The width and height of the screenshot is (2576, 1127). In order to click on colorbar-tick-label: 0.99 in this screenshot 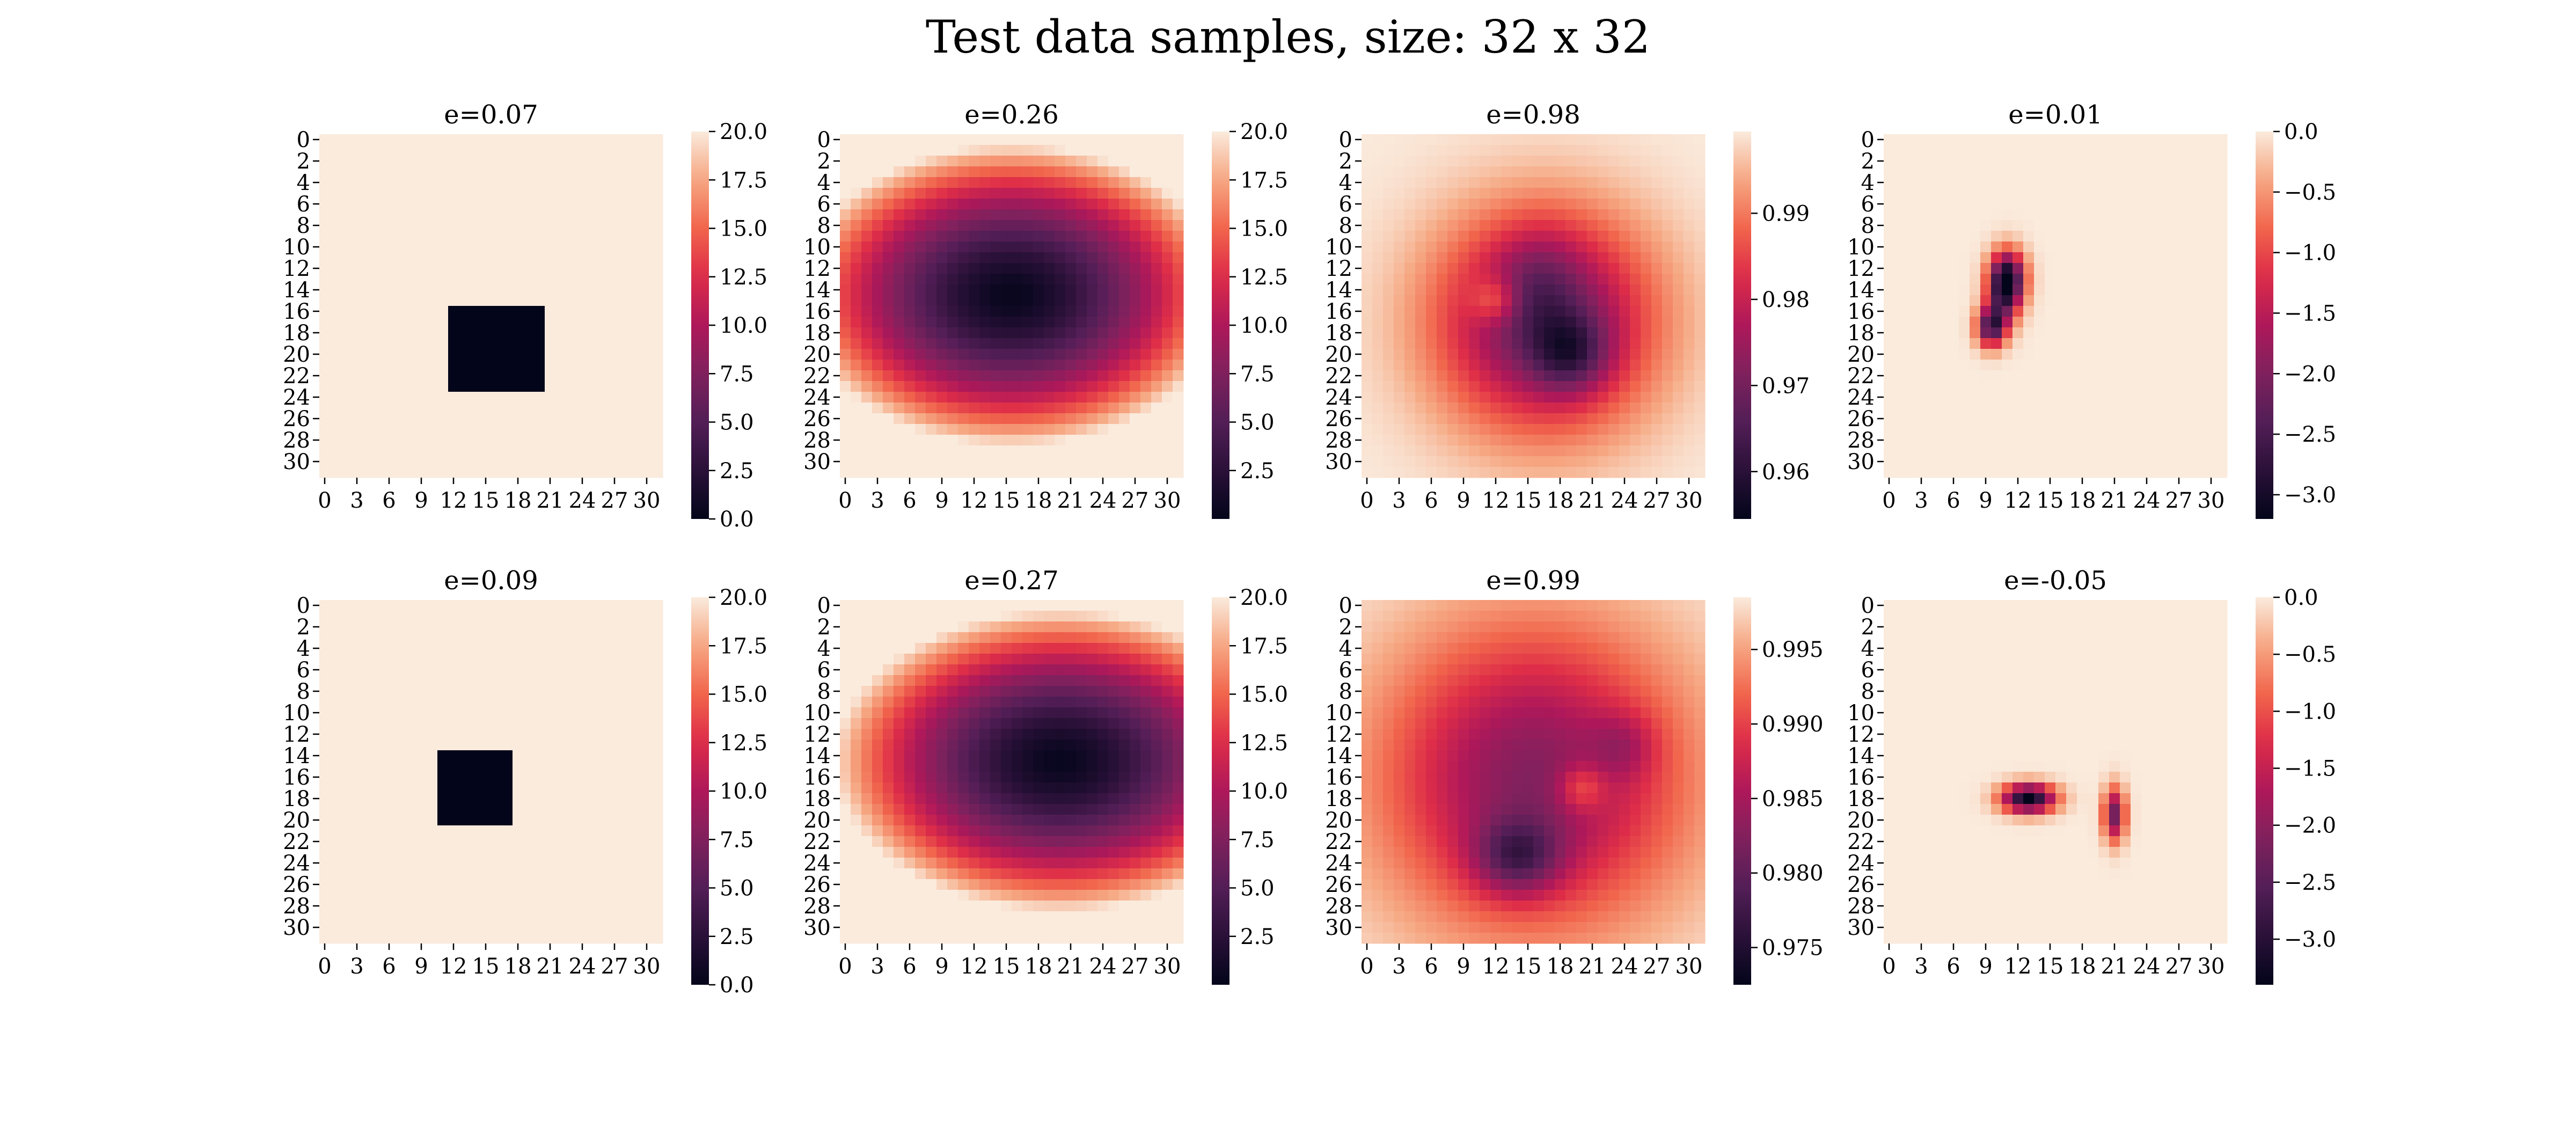, I will do `click(1786, 213)`.